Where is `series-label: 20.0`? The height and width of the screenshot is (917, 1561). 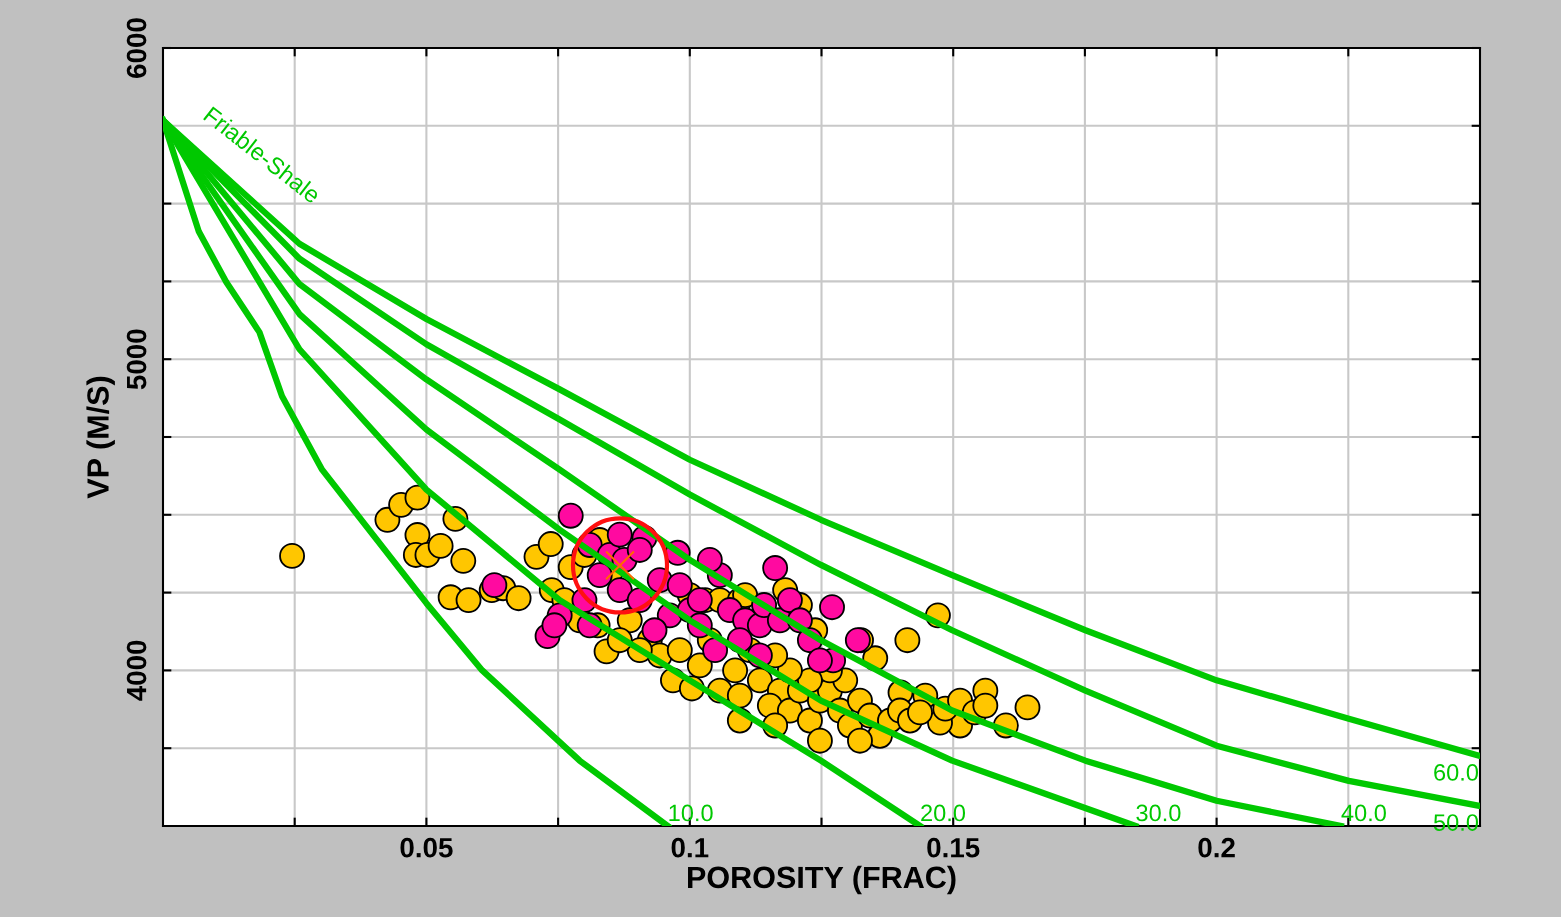 series-label: 20.0 is located at coordinates (943, 813).